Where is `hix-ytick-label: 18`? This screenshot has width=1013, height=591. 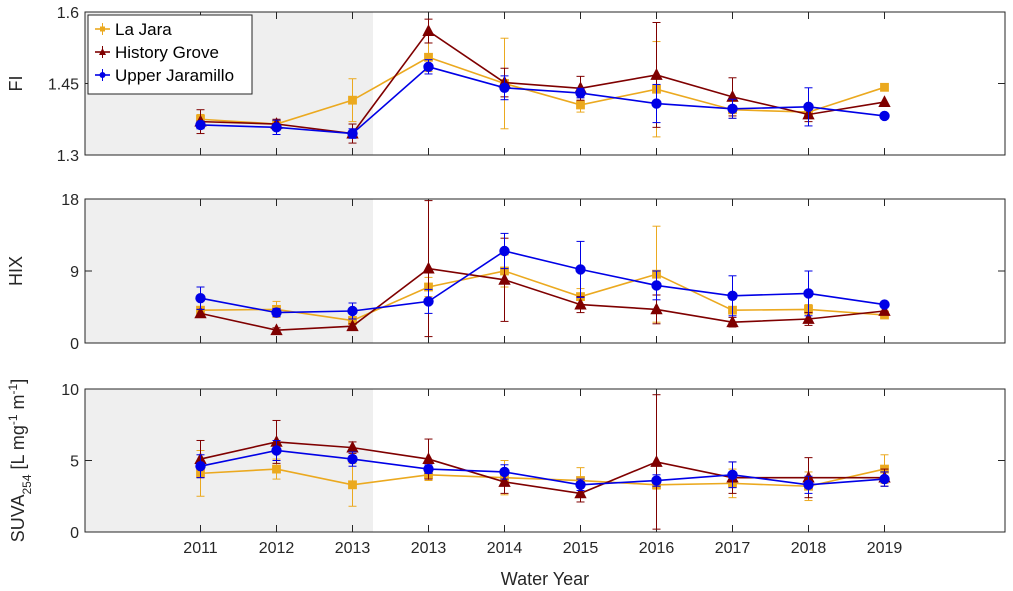 hix-ytick-label: 18 is located at coordinates (70, 200).